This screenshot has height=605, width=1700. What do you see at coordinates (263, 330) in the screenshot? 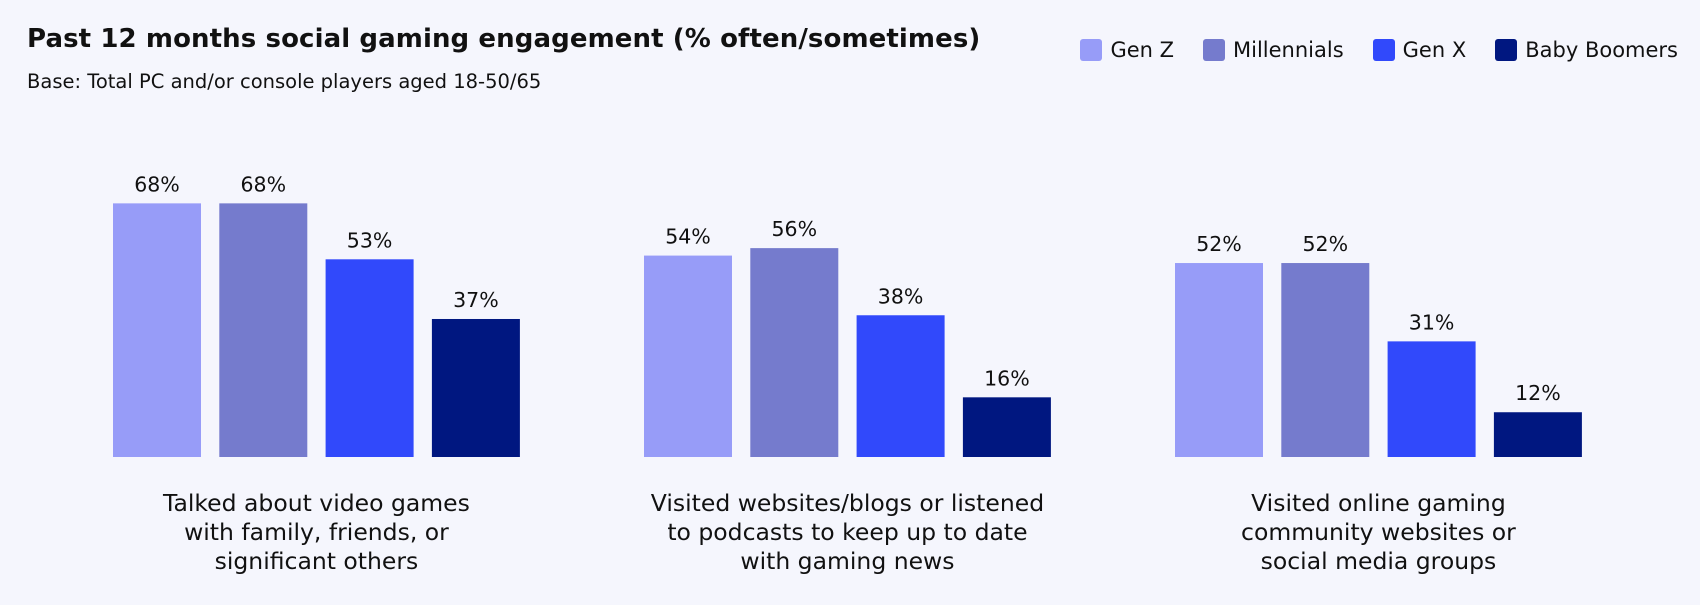
I see `bar-millennials-cat1` at bounding box center [263, 330].